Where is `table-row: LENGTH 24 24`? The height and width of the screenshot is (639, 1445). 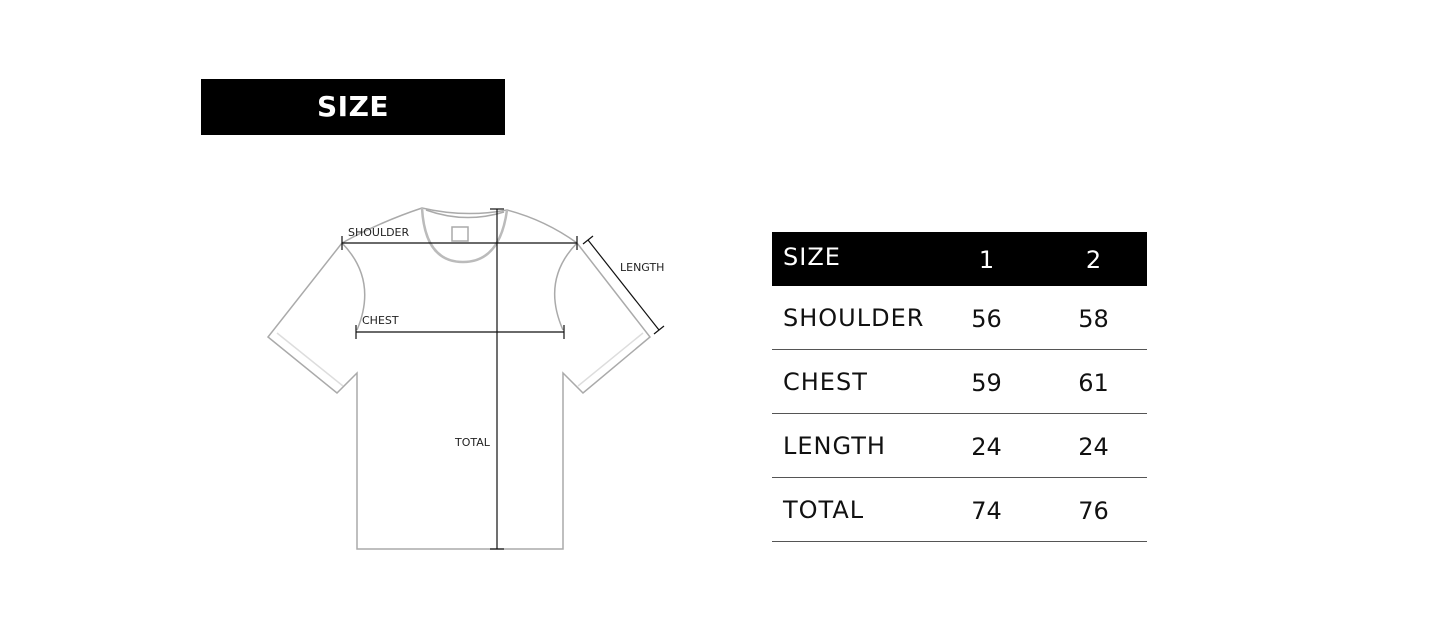 table-row: LENGTH 24 24 is located at coordinates (959, 445).